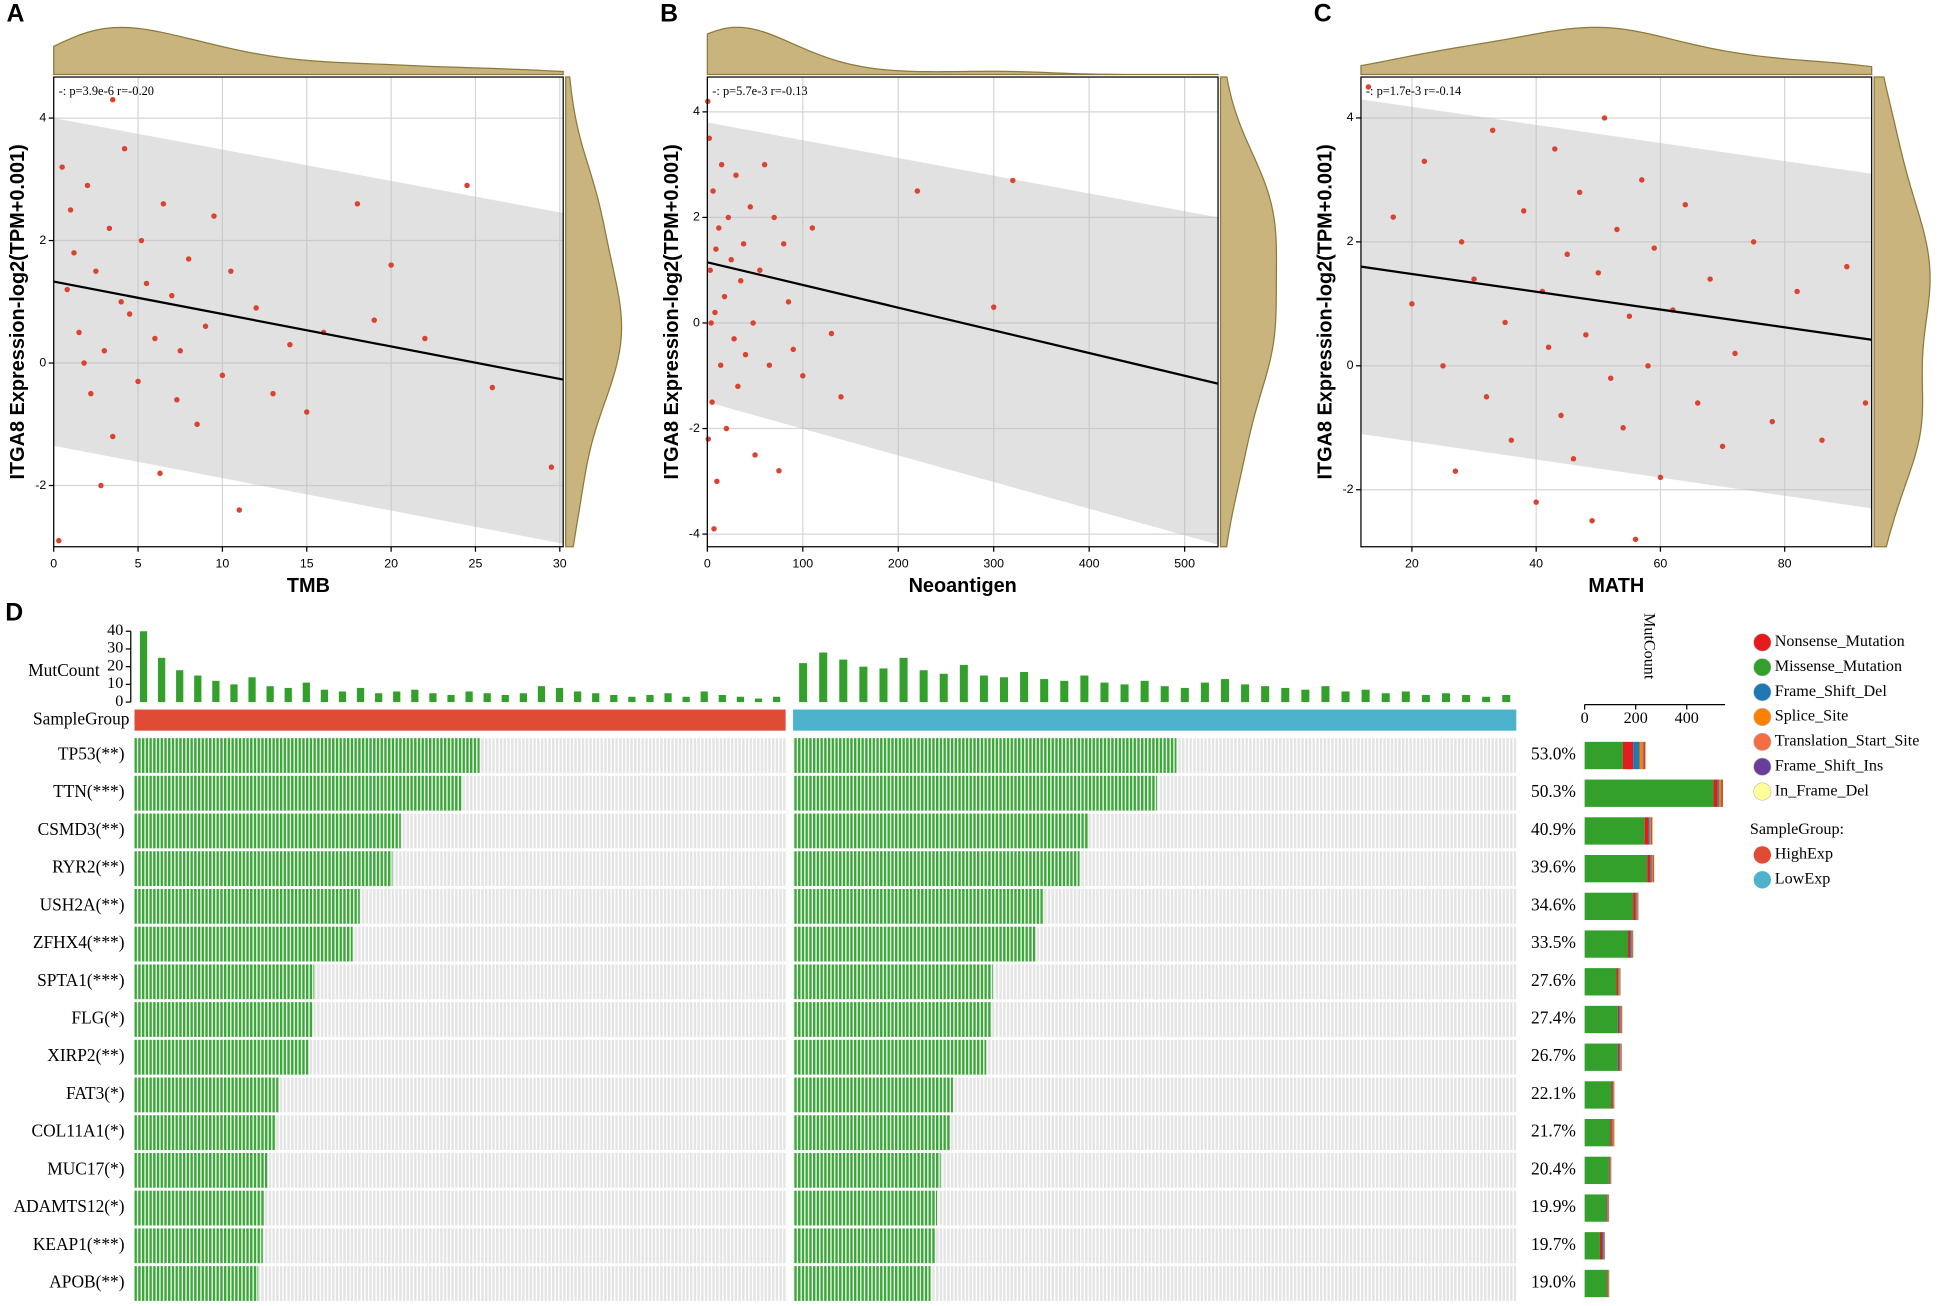 This screenshot has width=1949, height=1306. Describe the element at coordinates (1553, 1055) in the screenshot. I see `percent-label: 26.7%` at that location.